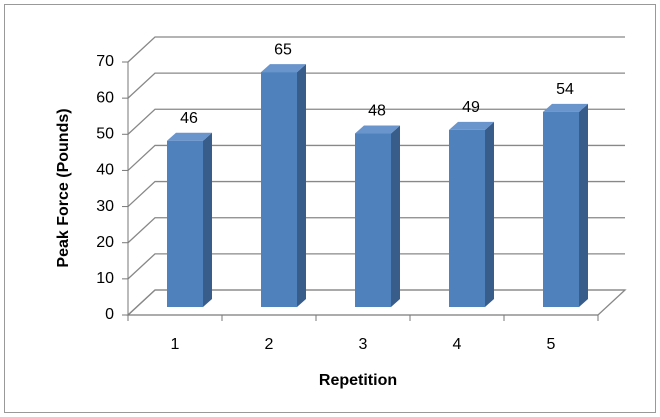 Image resolution: width=660 pixels, height=417 pixels. I want to click on x-tick-label: 5, so click(551, 344).